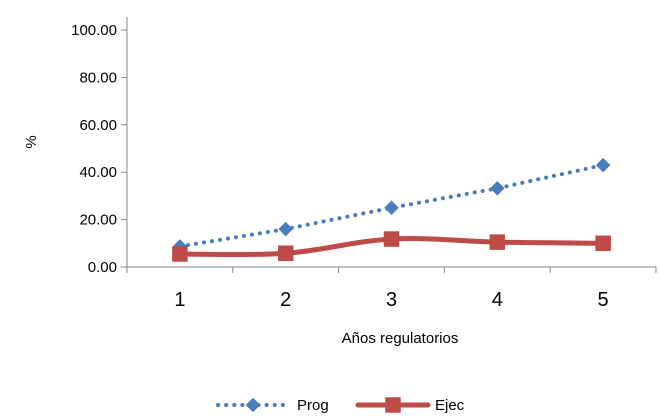  What do you see at coordinates (102, 267) in the screenshot?
I see `y-tick-label: 0.00` at bounding box center [102, 267].